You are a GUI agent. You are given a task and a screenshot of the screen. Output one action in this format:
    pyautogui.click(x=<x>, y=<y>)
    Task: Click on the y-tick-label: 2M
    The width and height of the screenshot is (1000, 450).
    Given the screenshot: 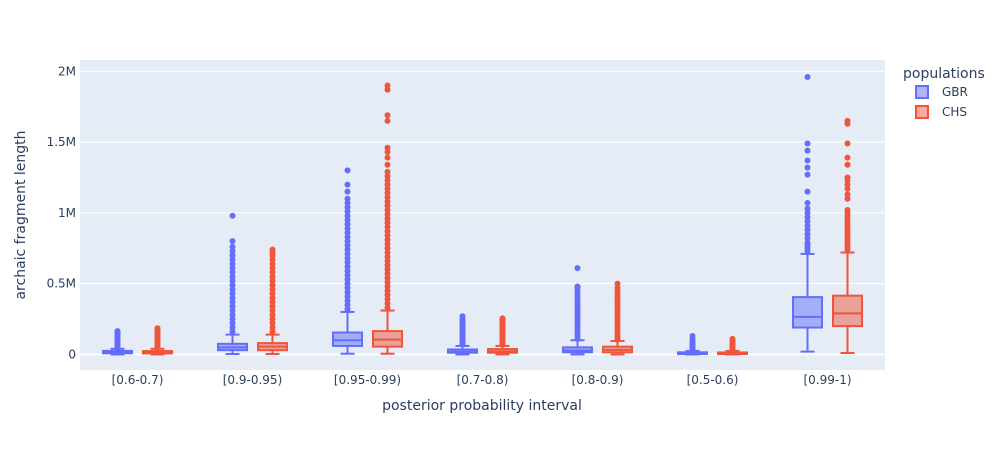 What is the action you would take?
    pyautogui.click(x=67, y=71)
    